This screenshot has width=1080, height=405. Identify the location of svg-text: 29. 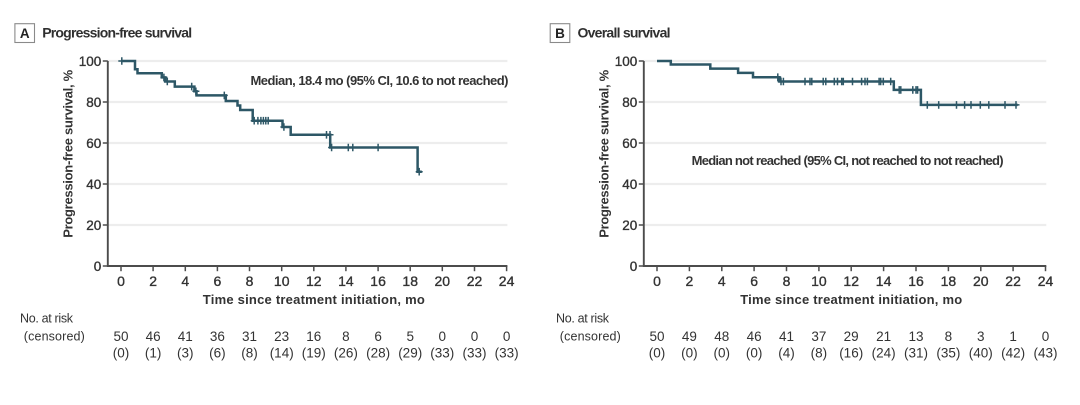
(851, 336).